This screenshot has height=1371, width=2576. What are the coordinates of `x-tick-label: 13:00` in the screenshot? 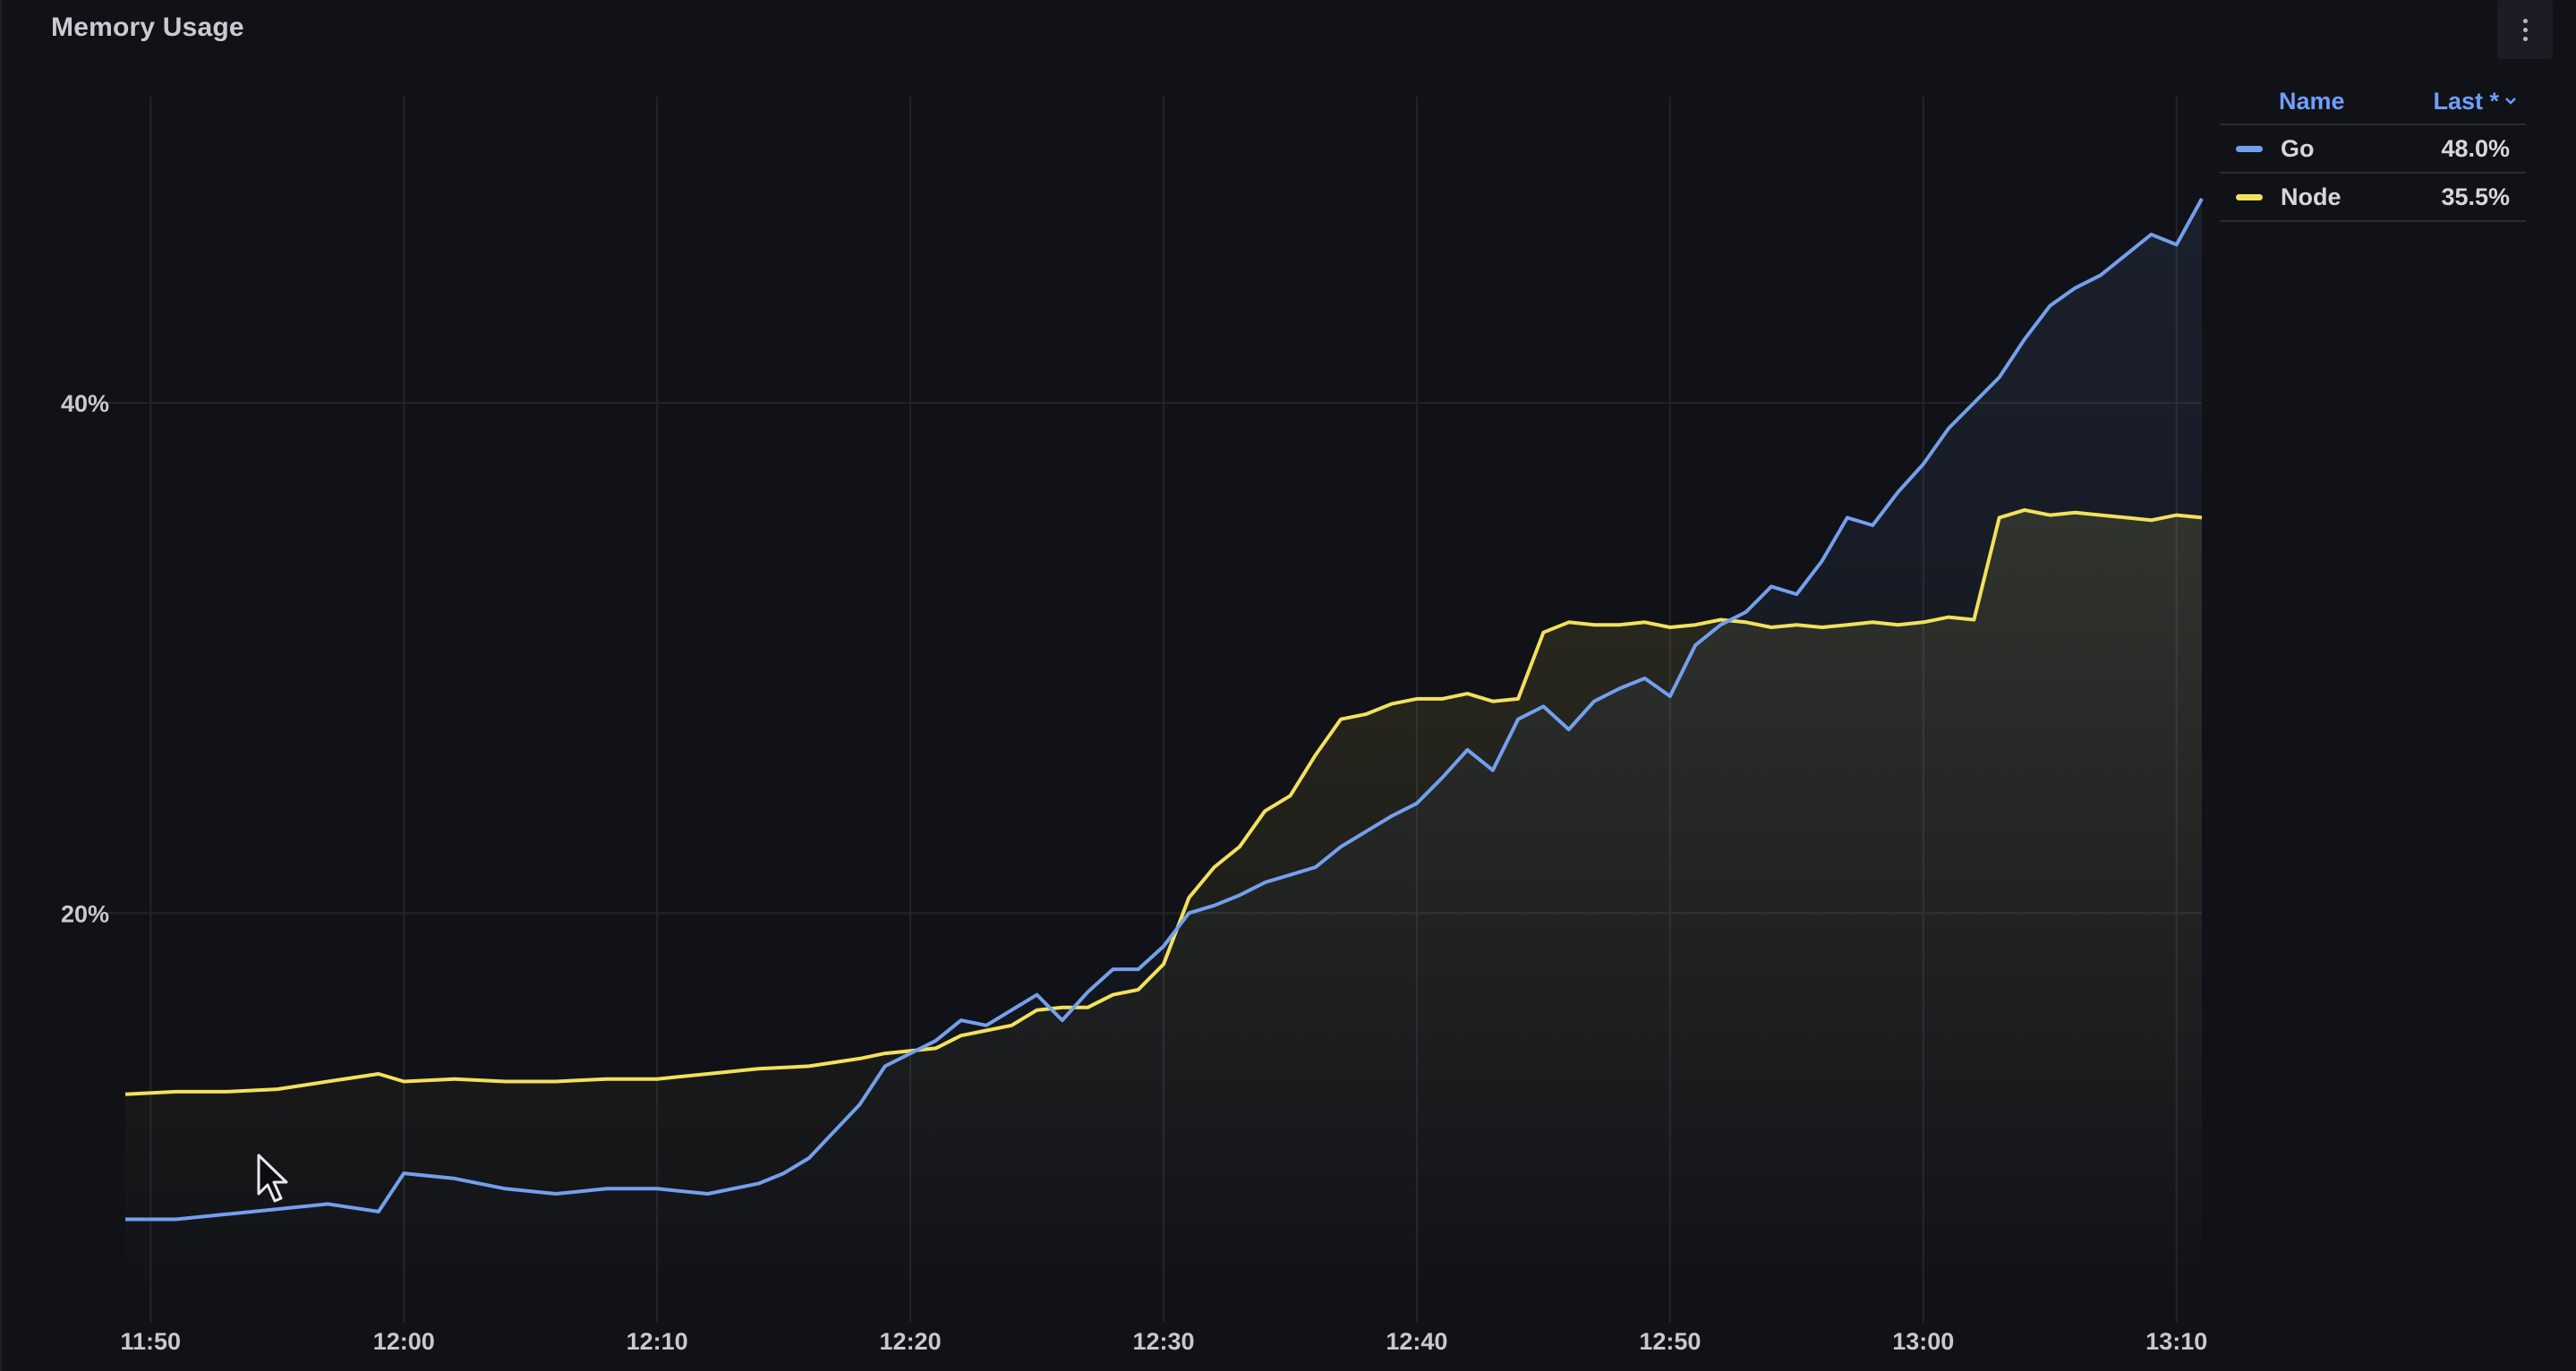 It's located at (1923, 1341).